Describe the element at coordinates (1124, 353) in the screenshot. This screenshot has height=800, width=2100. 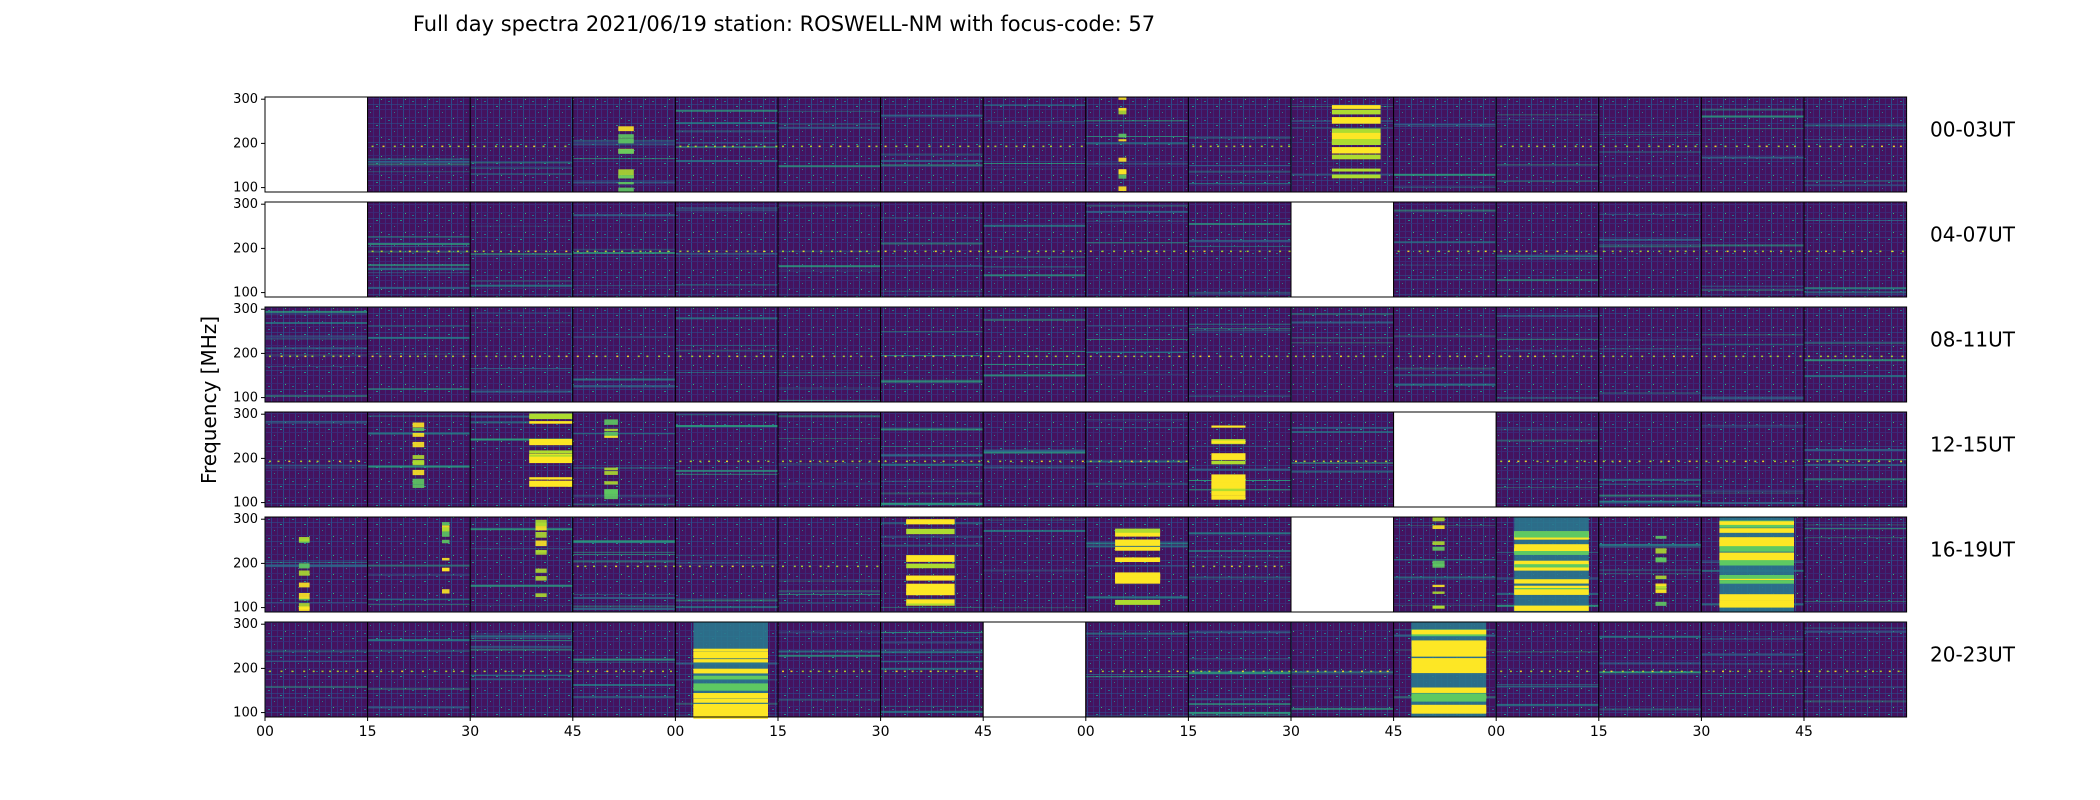
I see `spectra-row: 100 200 300 08-11UT` at that location.